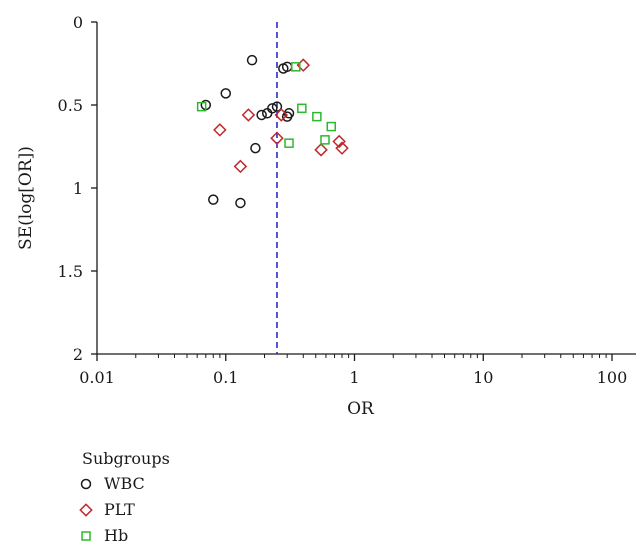 The height and width of the screenshot is (560, 643). I want to click on data-points, so click(272, 131).